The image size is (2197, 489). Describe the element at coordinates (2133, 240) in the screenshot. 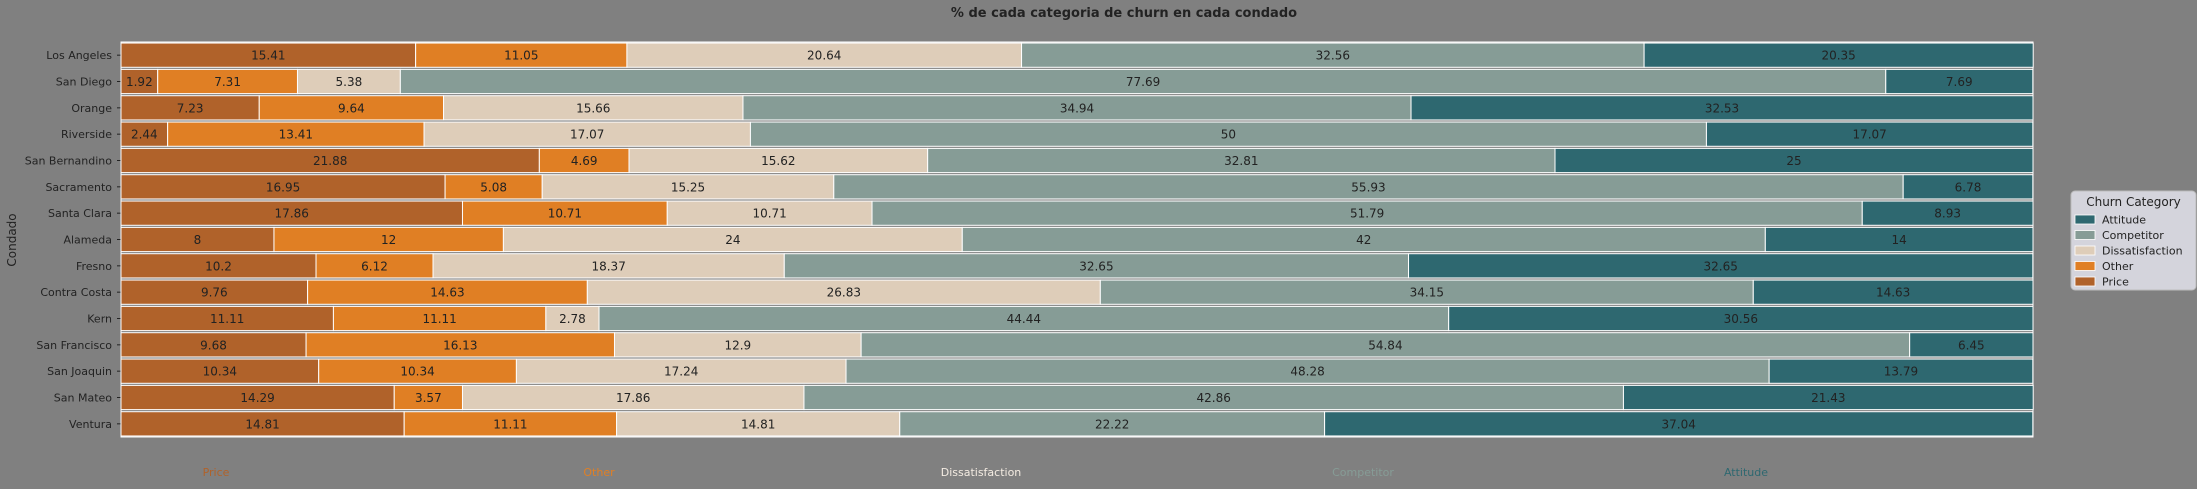

I see `legend-box` at that location.